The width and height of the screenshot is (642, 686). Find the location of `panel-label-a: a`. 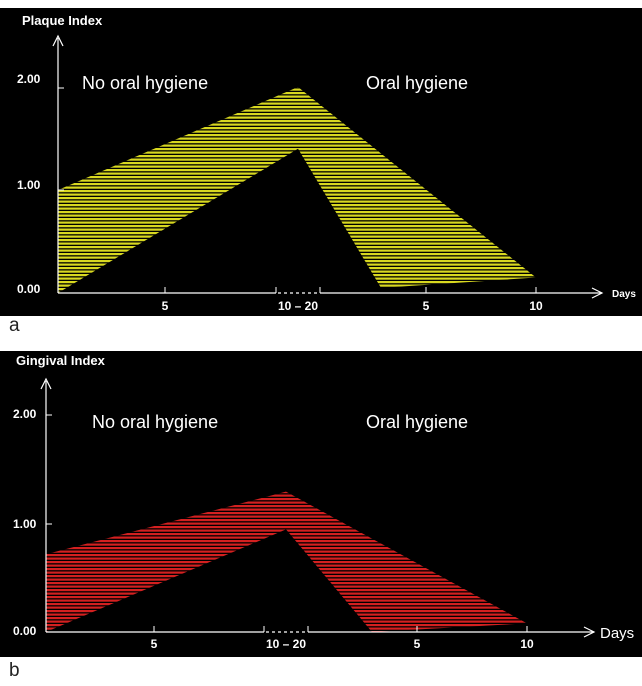

panel-label-a: a is located at coordinates (14, 326).